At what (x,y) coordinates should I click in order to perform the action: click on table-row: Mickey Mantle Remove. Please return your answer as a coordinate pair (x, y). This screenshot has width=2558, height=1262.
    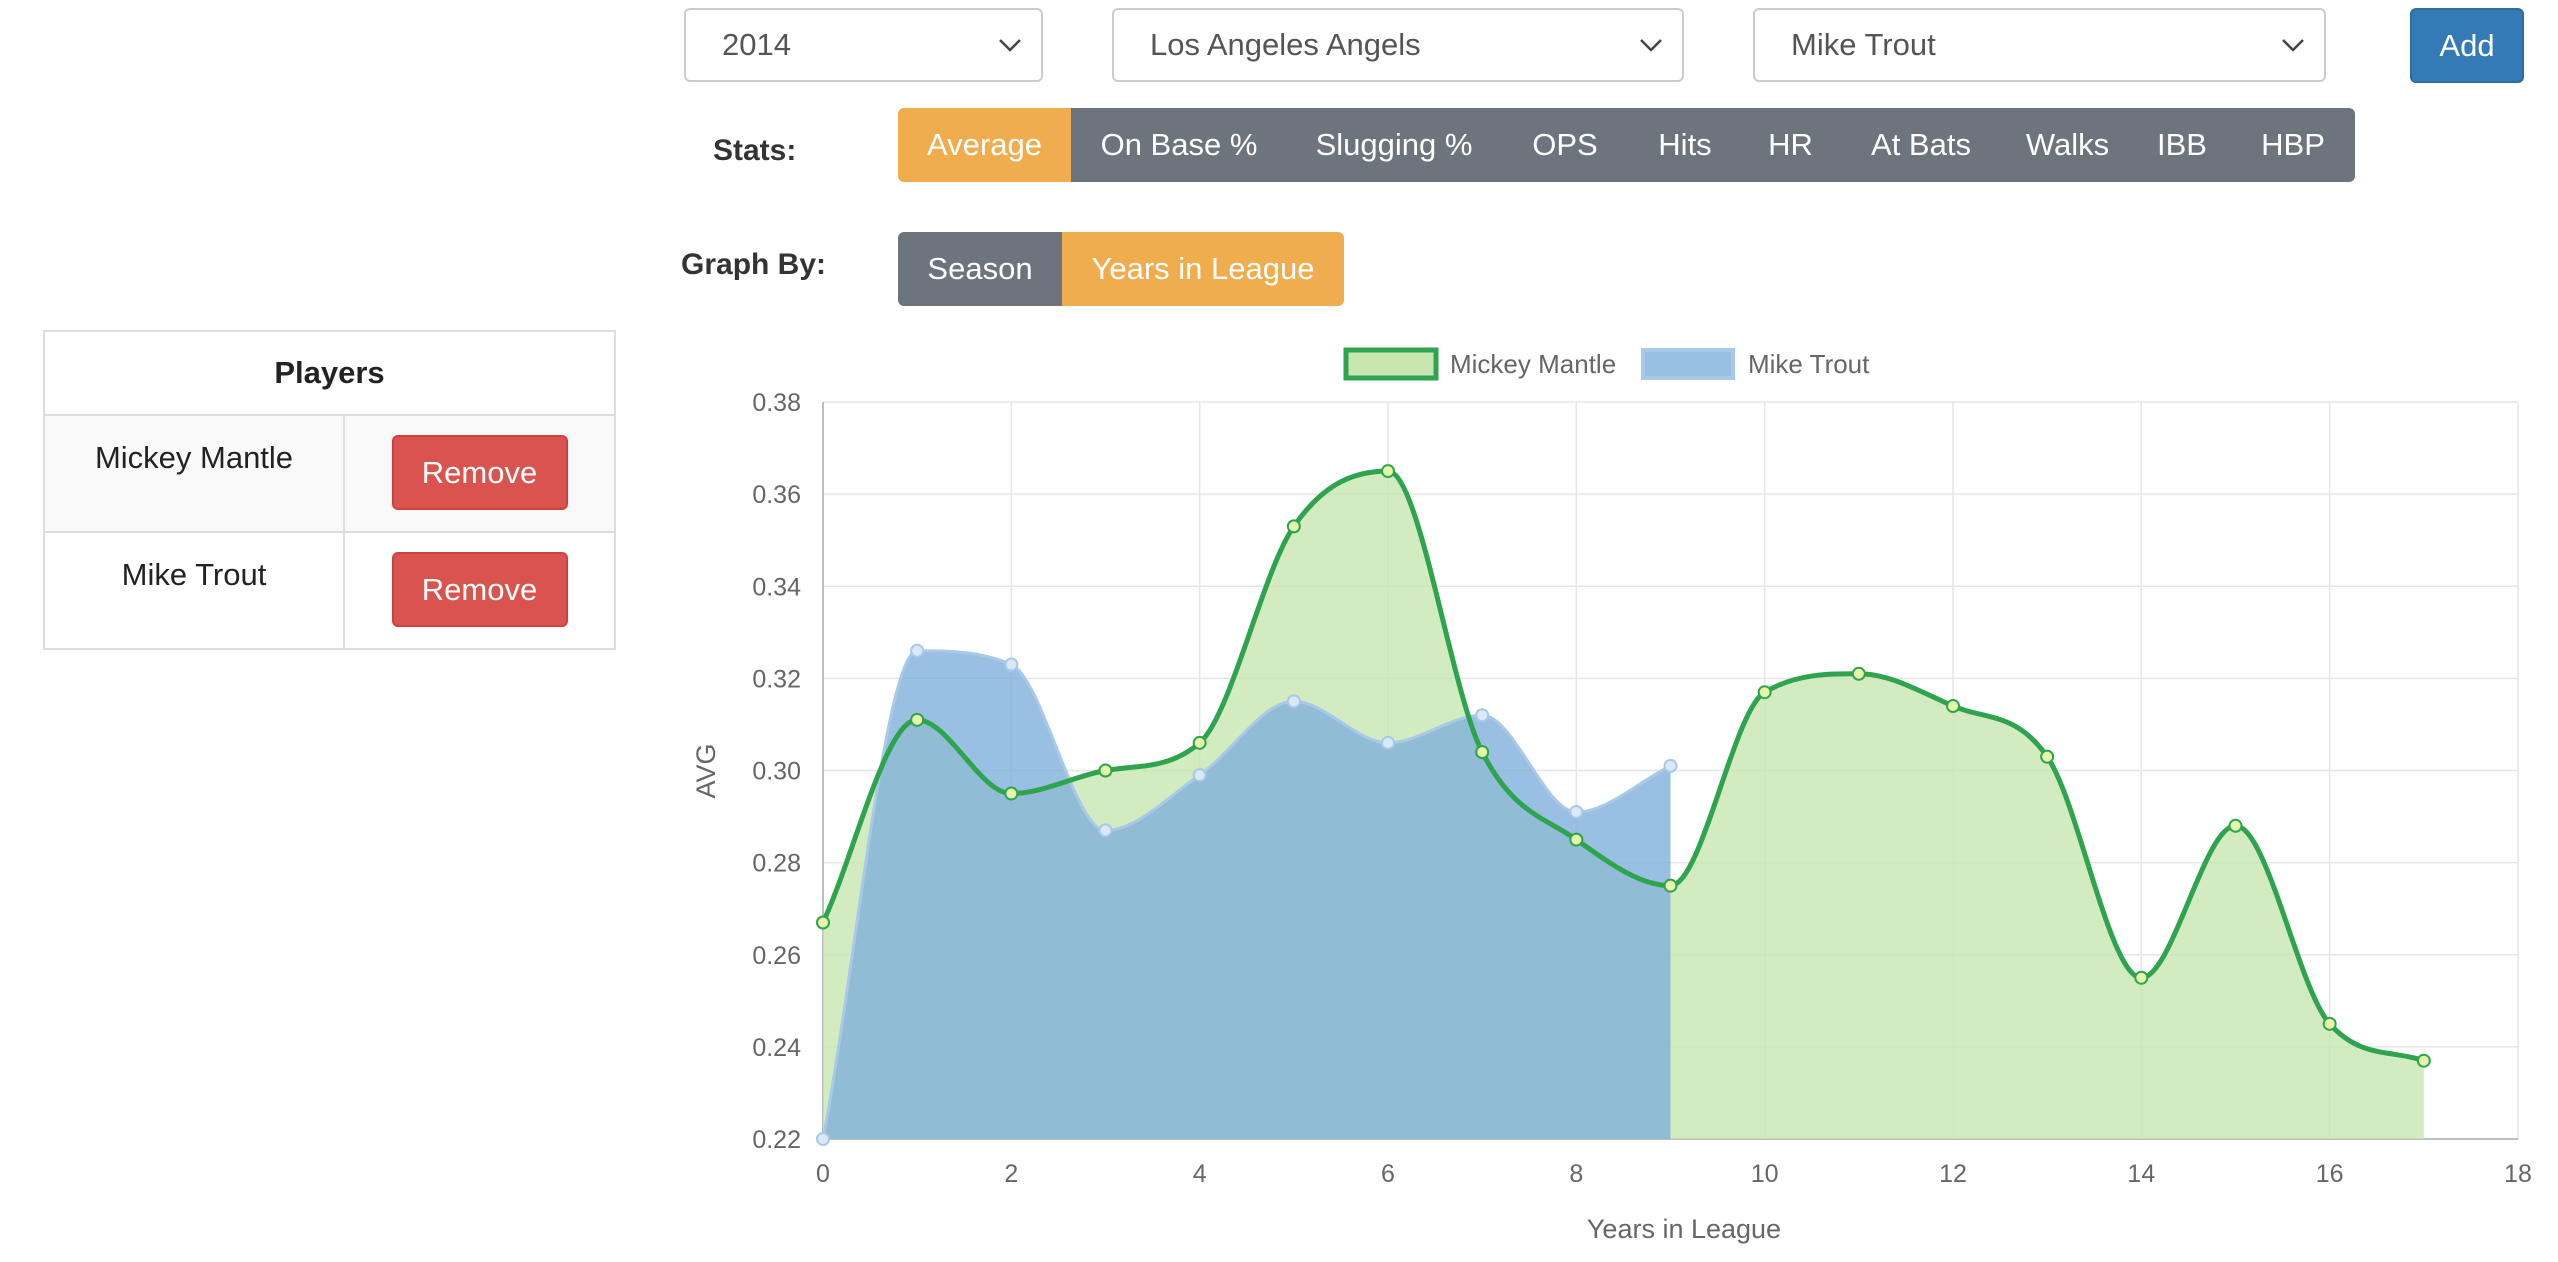
    Looking at the image, I should click on (329, 473).